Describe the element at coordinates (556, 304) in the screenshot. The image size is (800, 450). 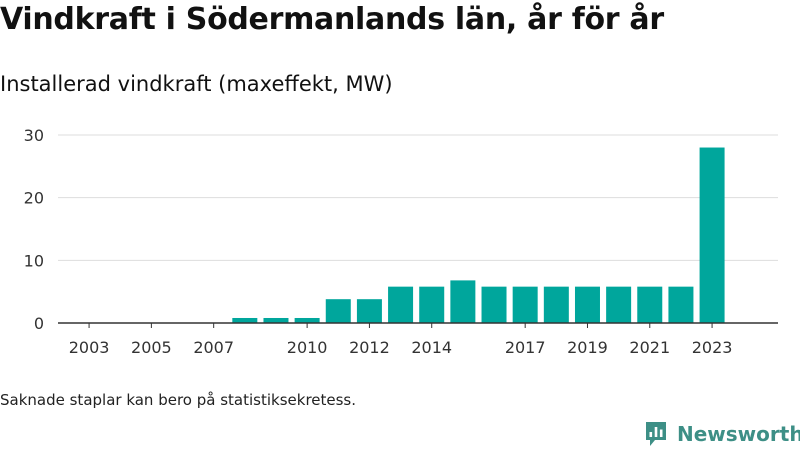
I see `bar-2018` at that location.